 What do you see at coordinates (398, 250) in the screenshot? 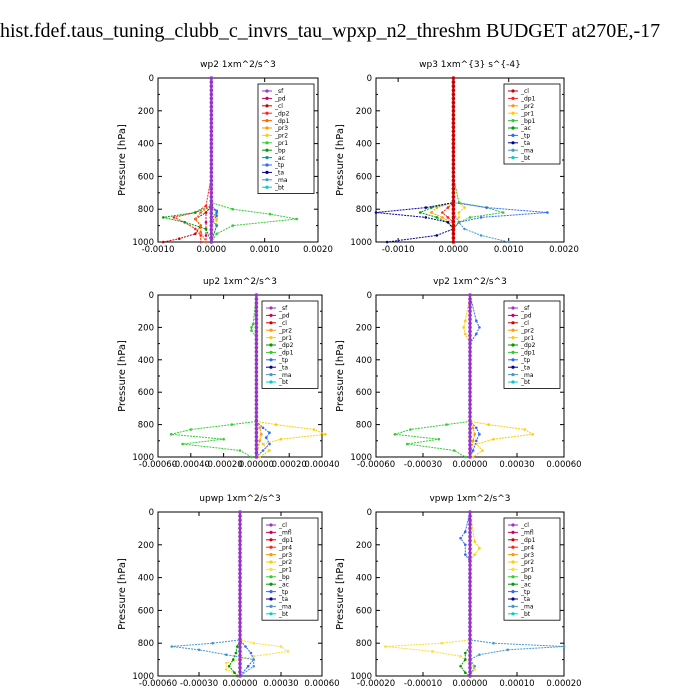
I see `x-tick-label: -0.0010` at bounding box center [398, 250].